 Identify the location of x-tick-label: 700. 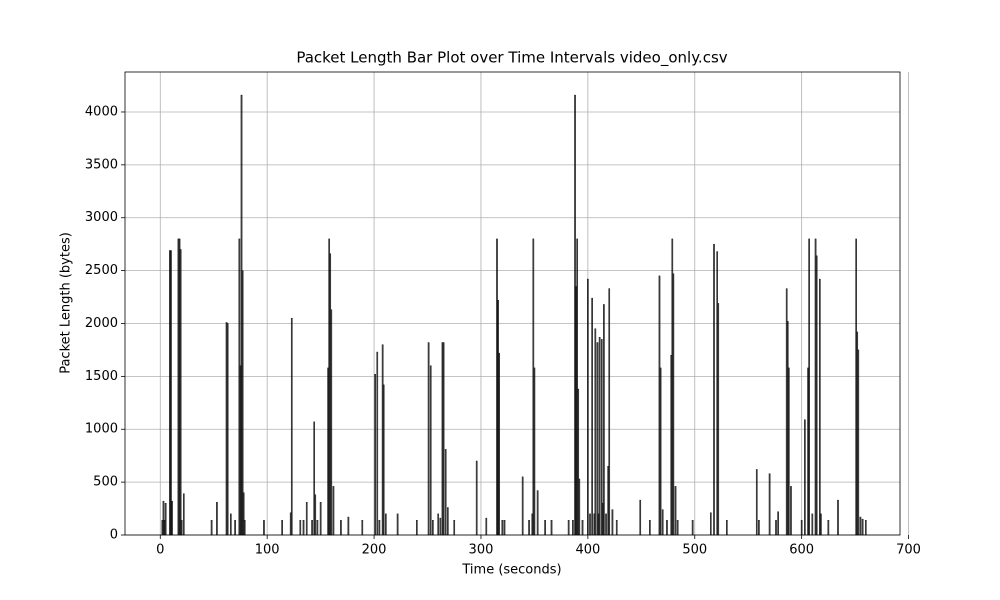
(908, 550).